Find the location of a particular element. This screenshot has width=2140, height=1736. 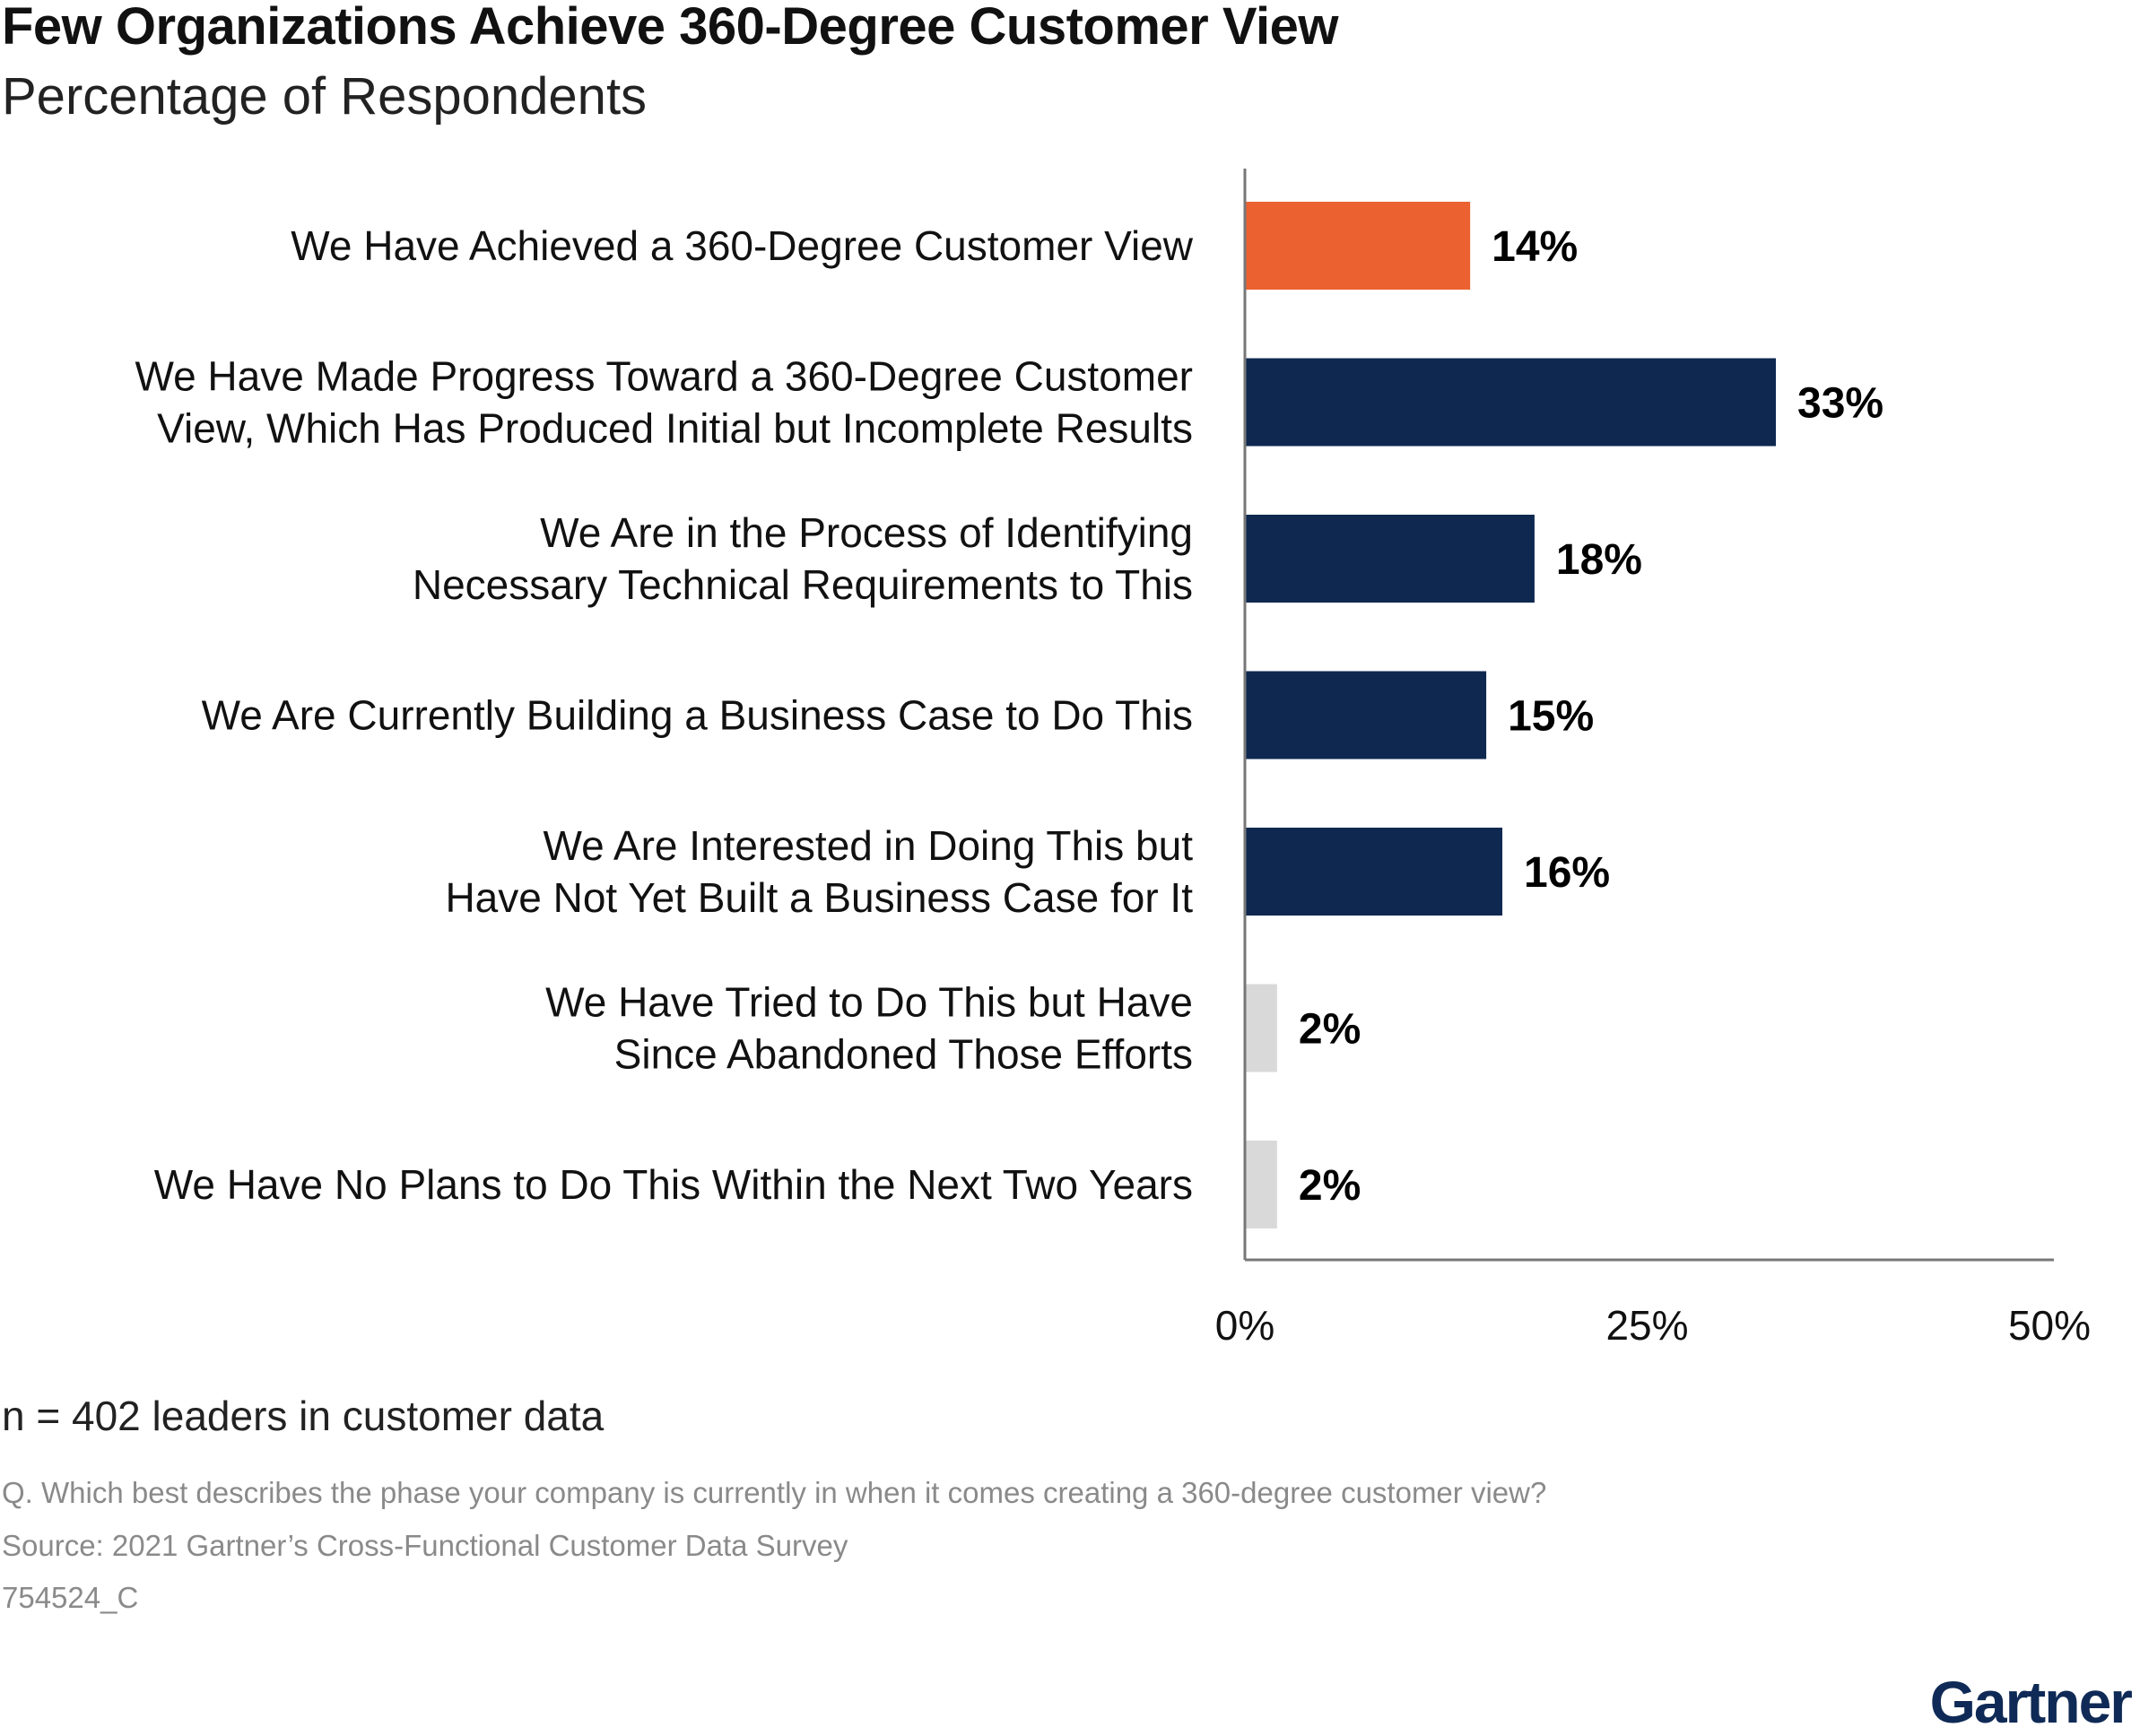

category-label: Necessary Technical Requirements to This is located at coordinates (803, 584).